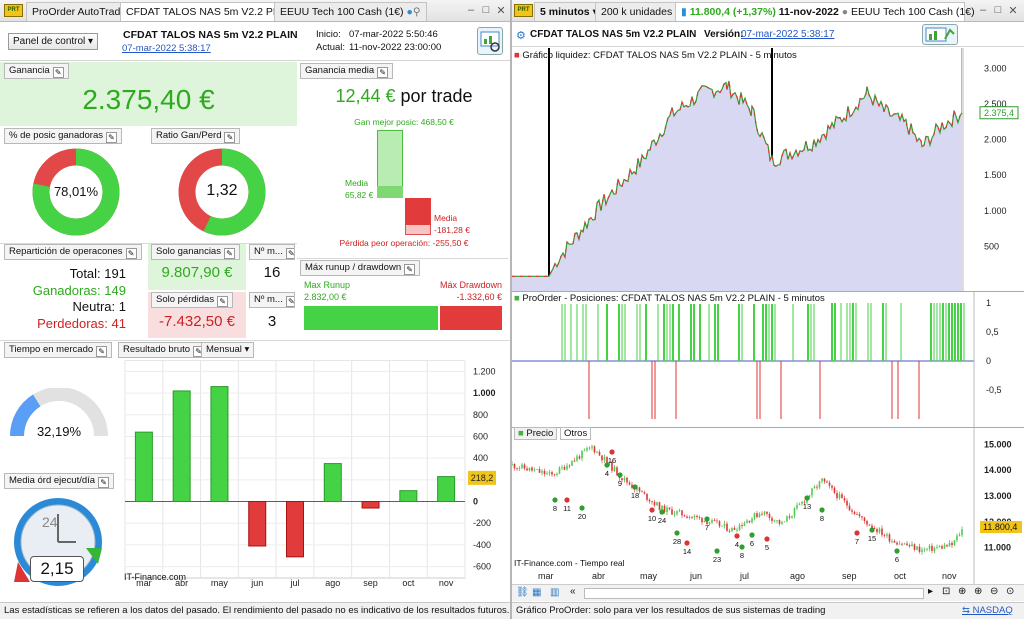 Image resolution: width=1024 pixels, height=619 pixels. I want to click on grid-icon: ▦, so click(537, 592).